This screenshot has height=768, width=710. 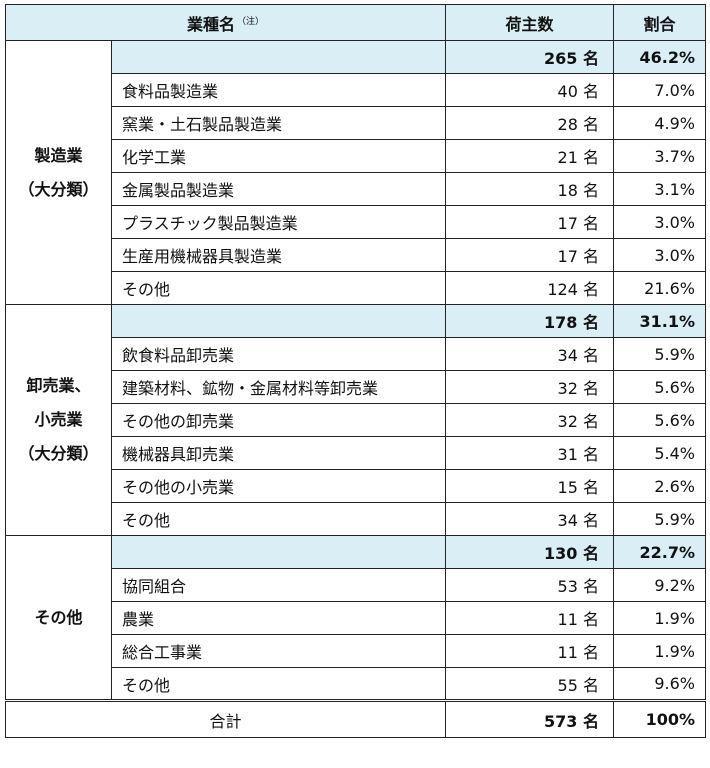 I want to click on header-industry-label: 業種名, so click(x=210, y=24).